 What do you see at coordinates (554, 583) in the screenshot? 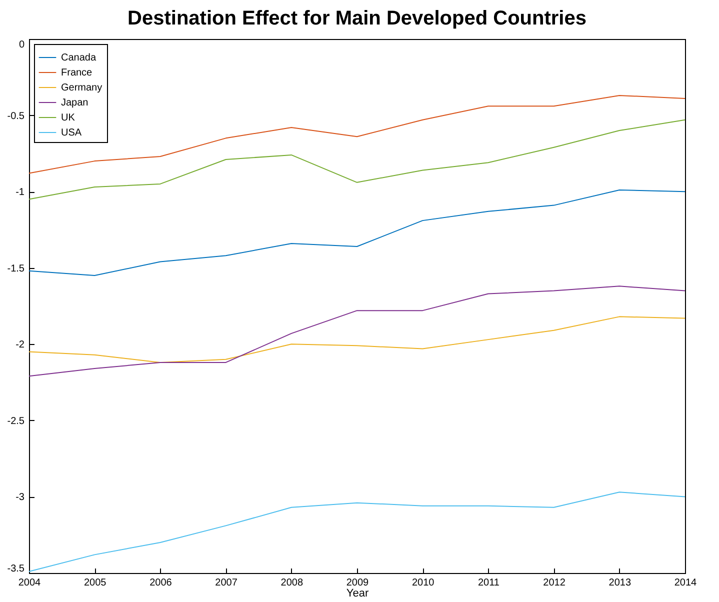
I see `x-tick-label: 2012` at bounding box center [554, 583].